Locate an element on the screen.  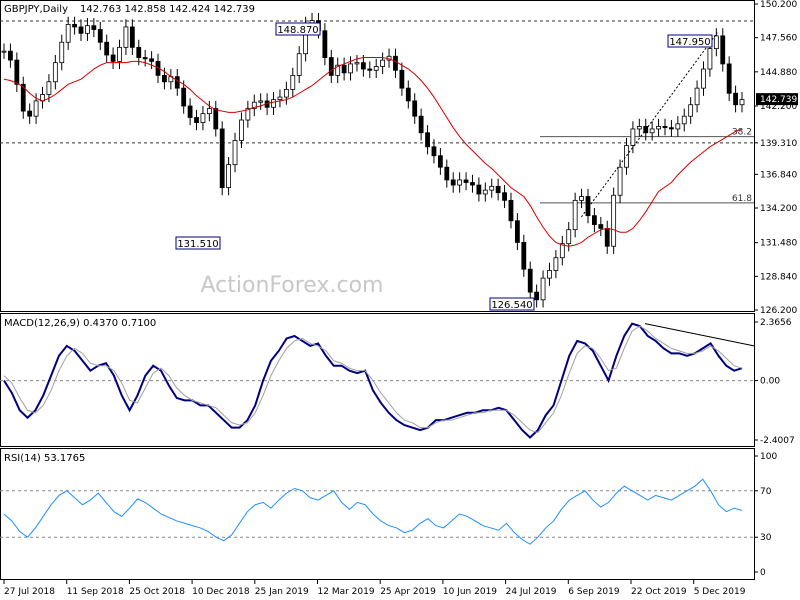
macd-title: MACD(12,26,9) 0.4370 0.7100 is located at coordinates (80, 323).